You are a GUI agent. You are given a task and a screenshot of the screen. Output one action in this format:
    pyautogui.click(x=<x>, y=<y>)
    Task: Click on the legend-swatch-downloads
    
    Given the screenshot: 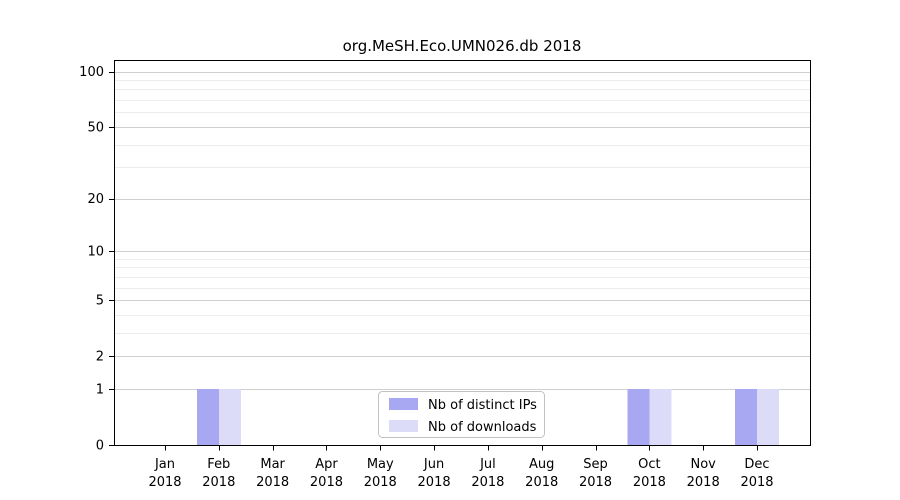 What is the action you would take?
    pyautogui.click(x=403, y=426)
    